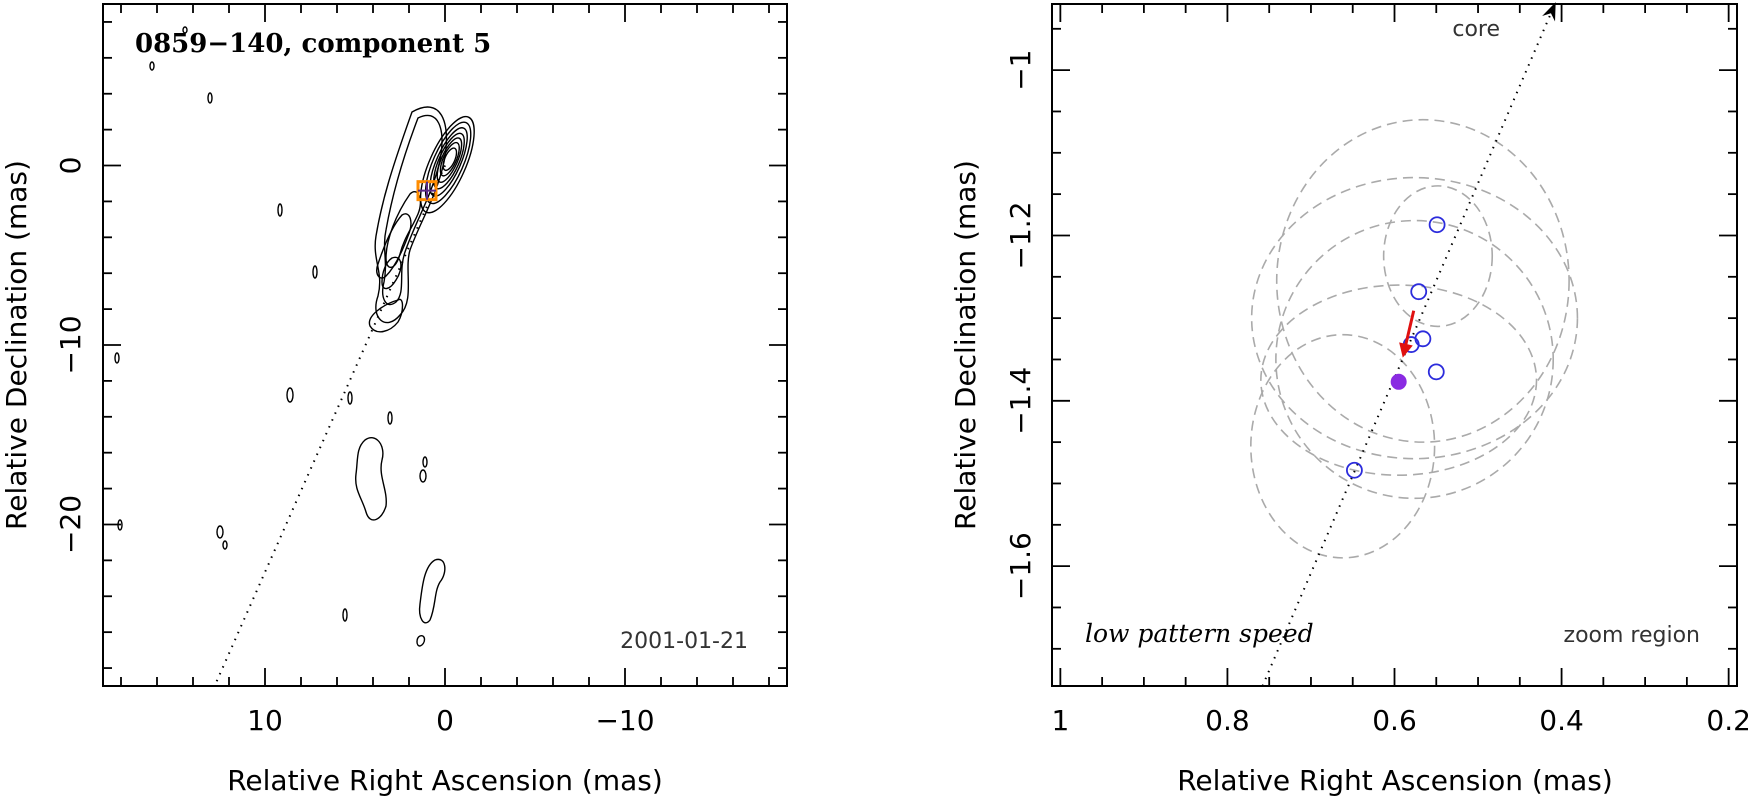 Image resolution: width=1748 pixels, height=805 pixels. I want to click on x-tick-label: 1, so click(1060, 720).